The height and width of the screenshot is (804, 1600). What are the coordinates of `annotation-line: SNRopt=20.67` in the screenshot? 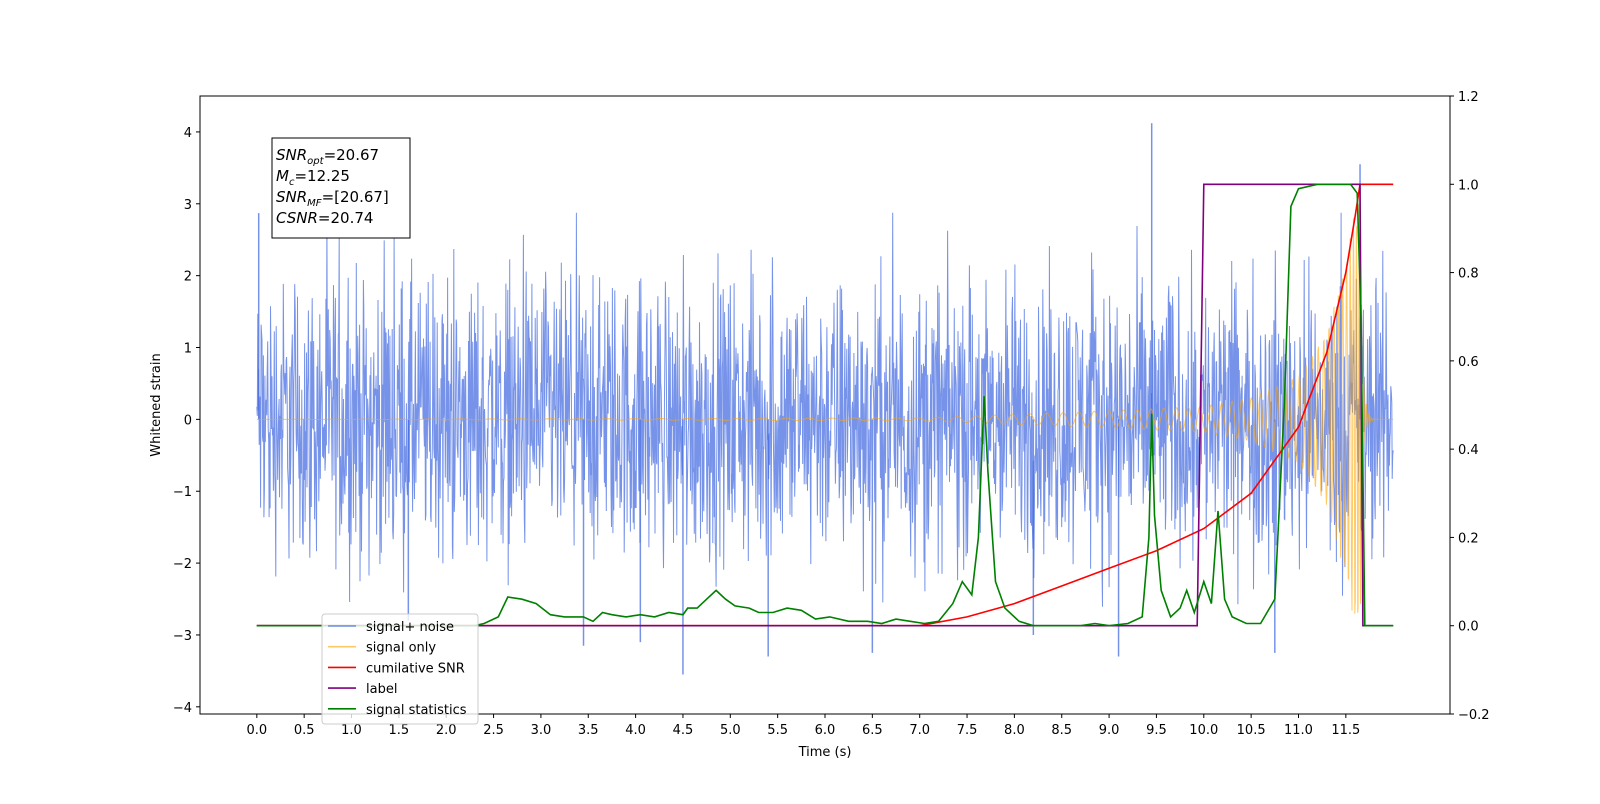 It's located at (327, 156).